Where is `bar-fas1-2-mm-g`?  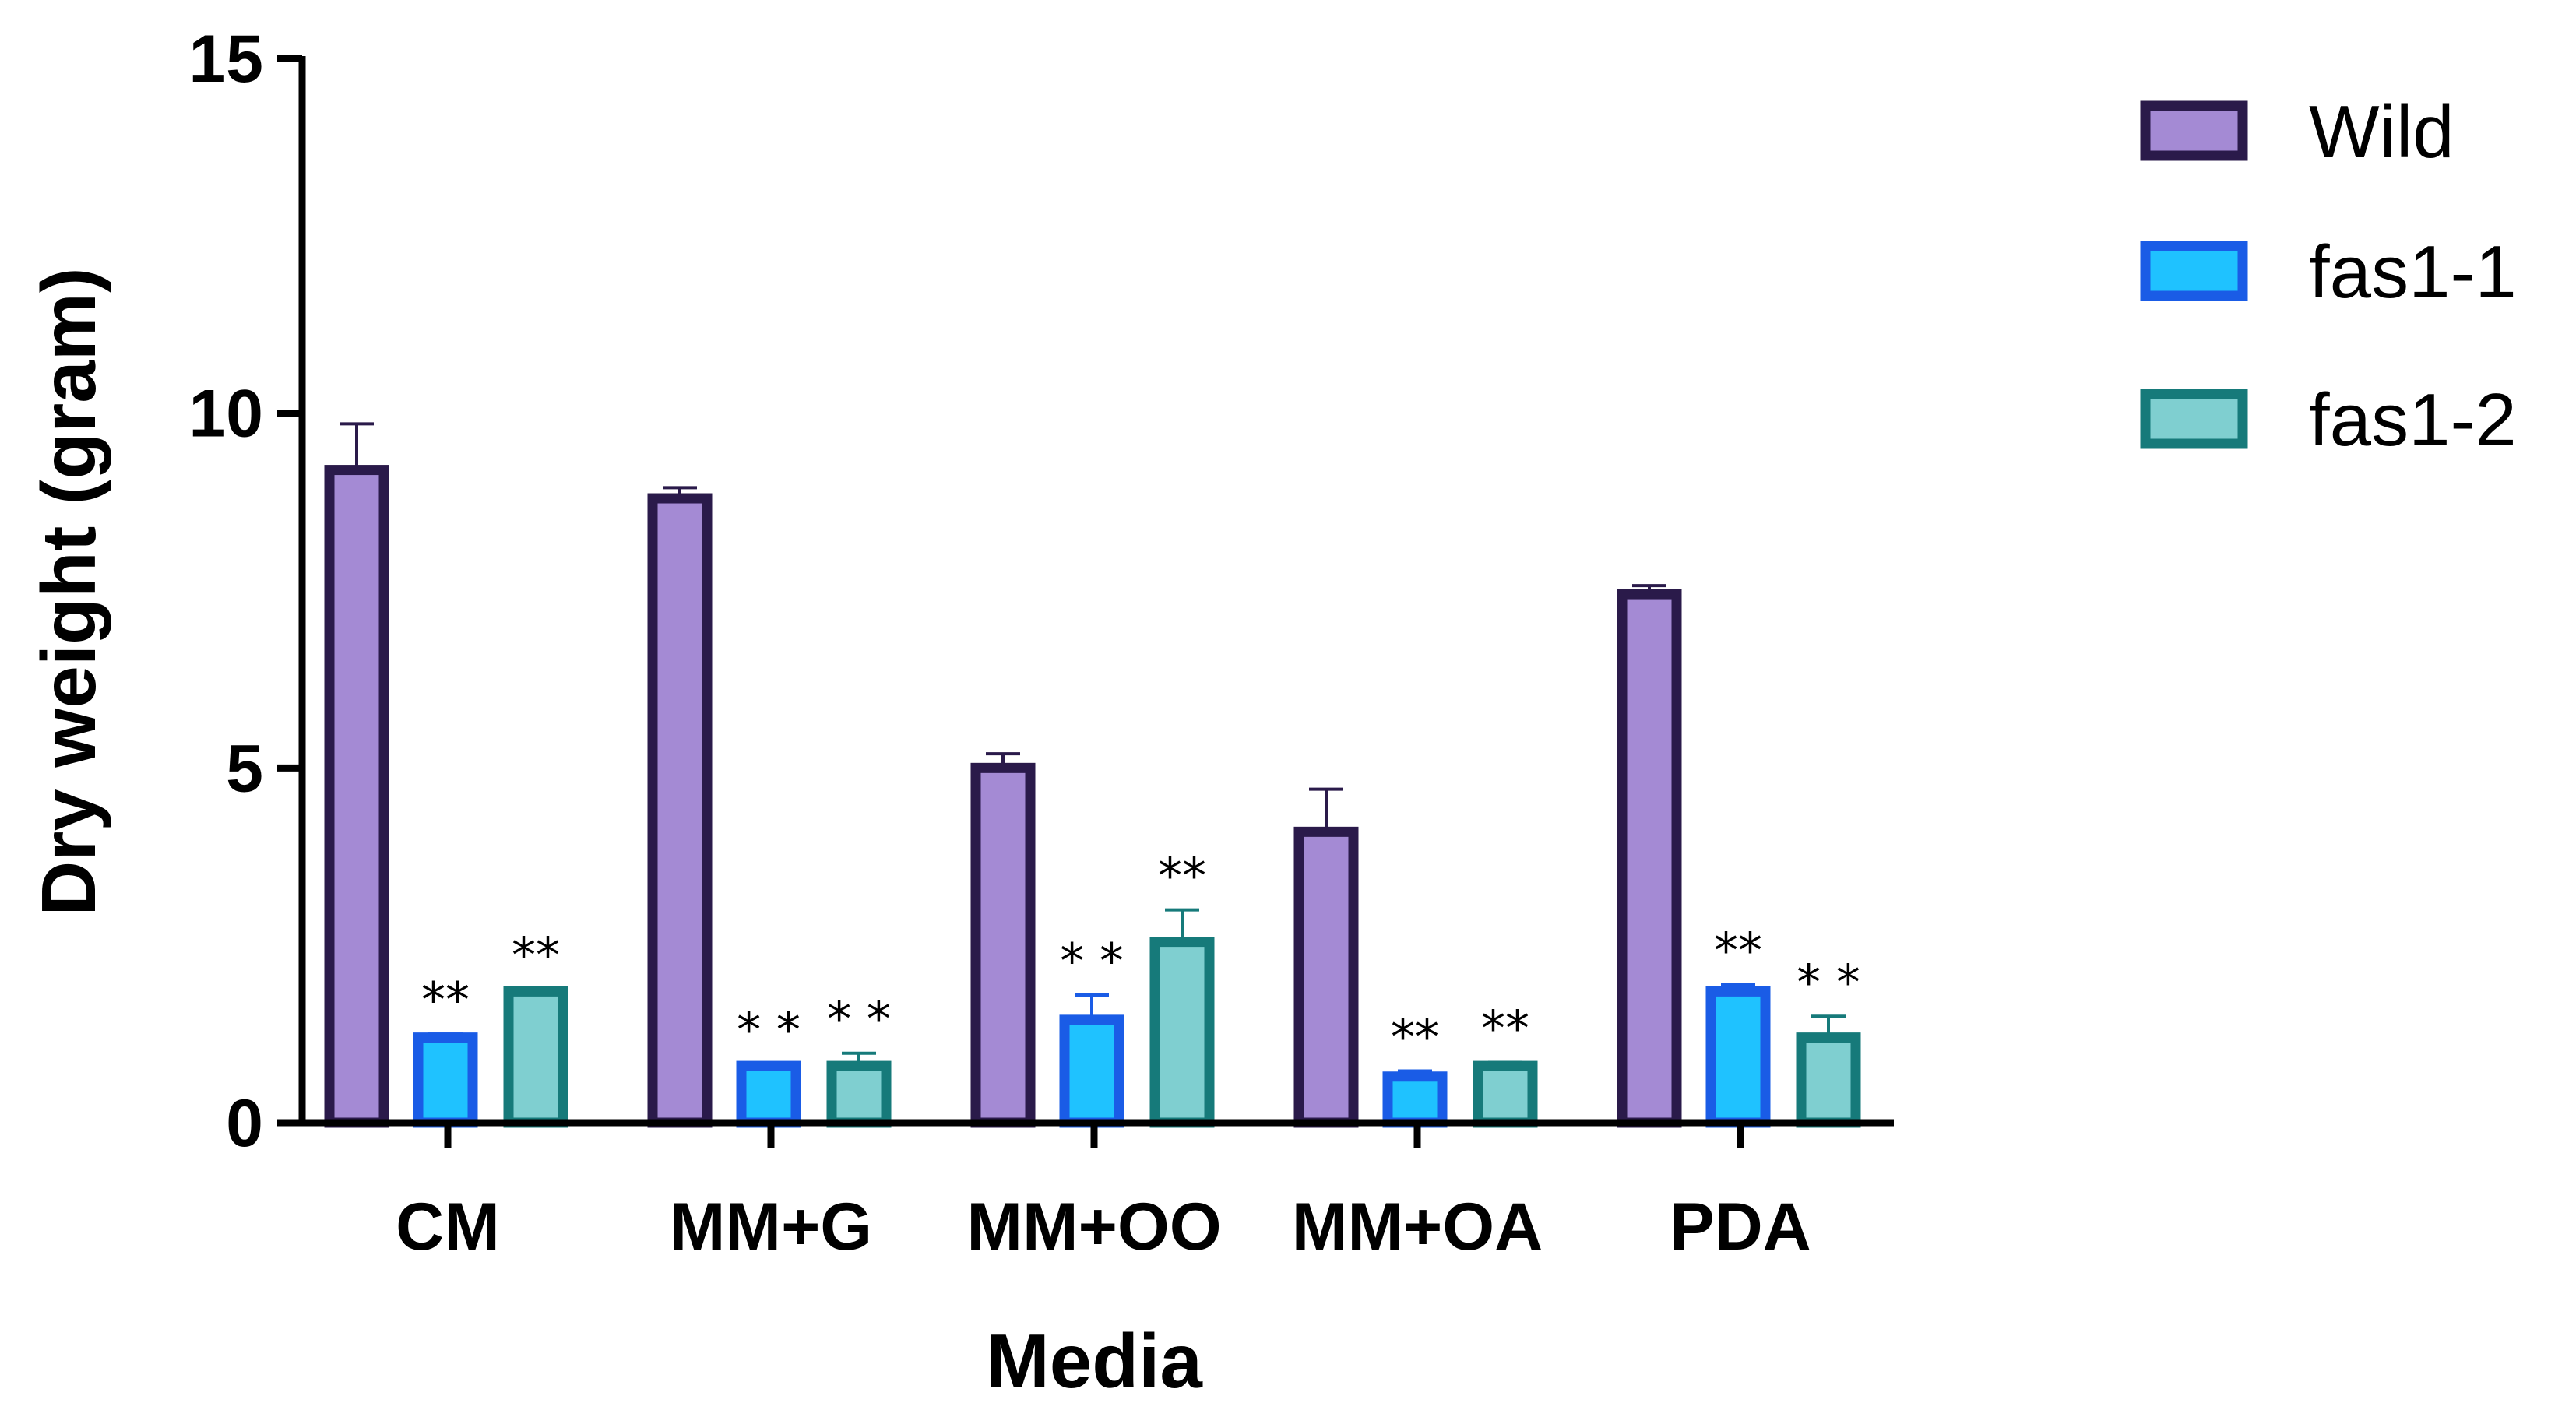 bar-fas1-2-mm-g is located at coordinates (859, 1094).